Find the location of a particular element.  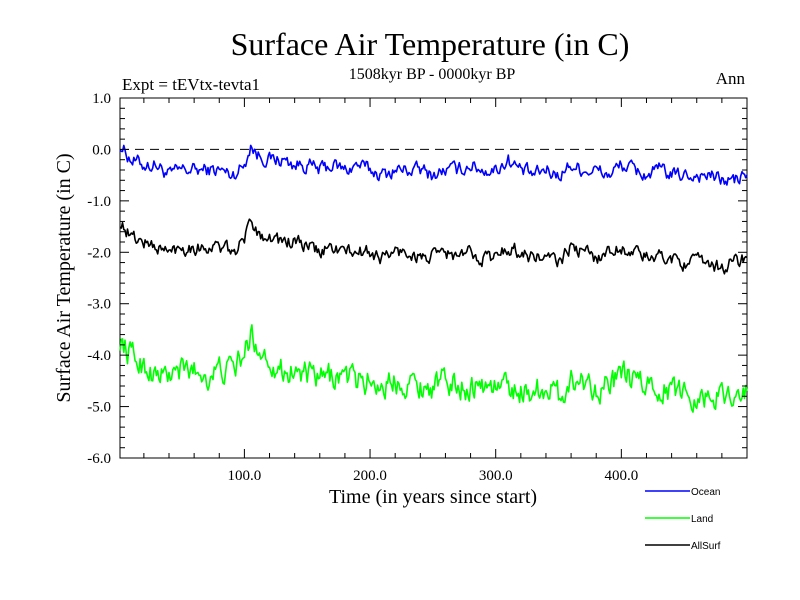

y-tick-label: -5.0 is located at coordinates (99, 408).